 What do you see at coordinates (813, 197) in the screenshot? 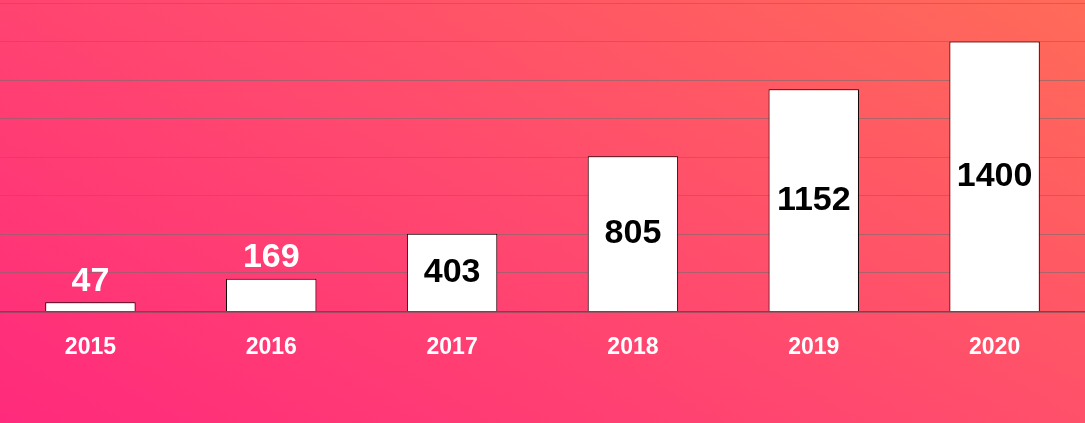
I see `data-label: 1152` at bounding box center [813, 197].